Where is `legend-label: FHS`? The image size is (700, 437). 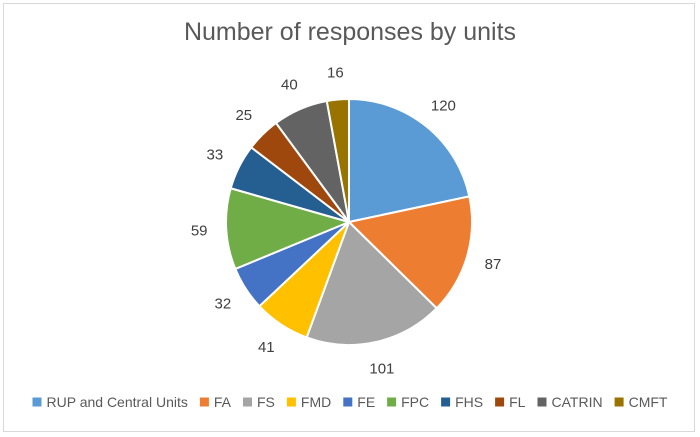
legend-label: FHS is located at coordinates (469, 402).